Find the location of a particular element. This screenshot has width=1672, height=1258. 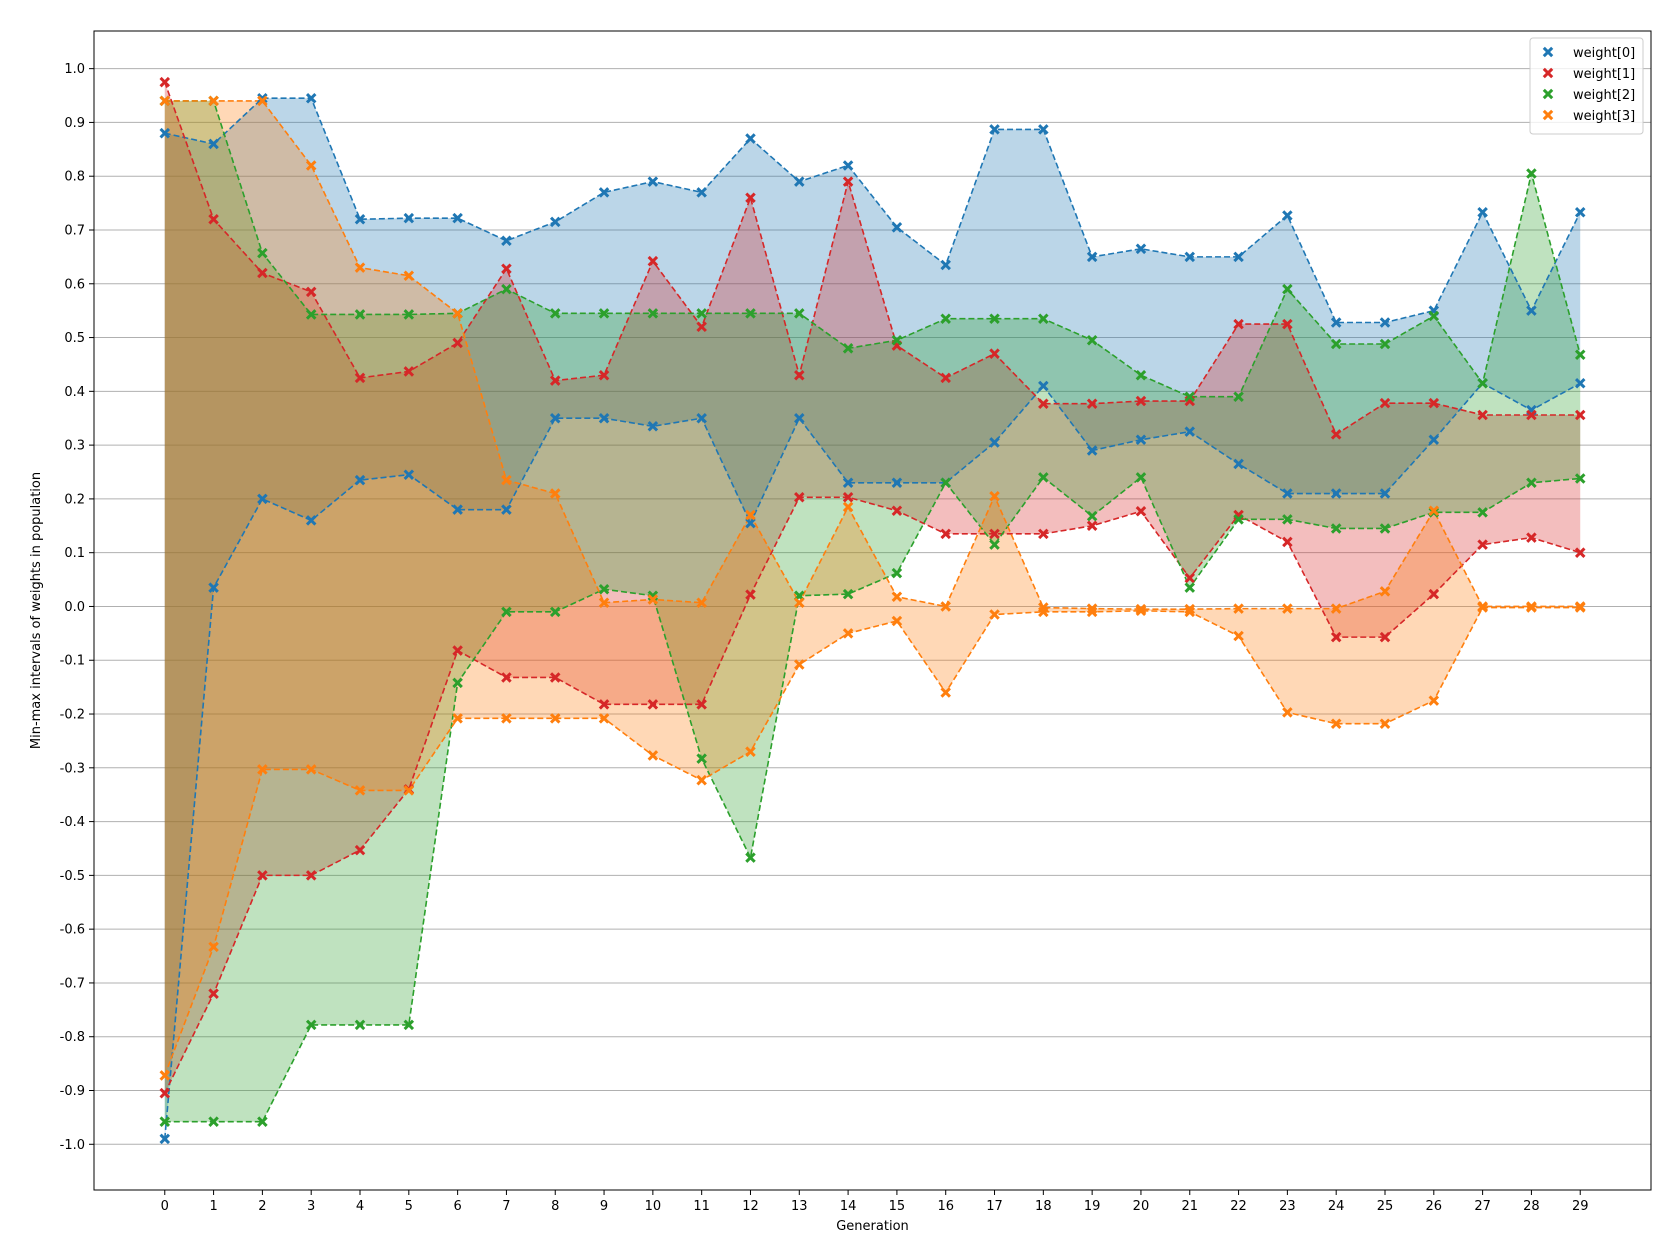

x-tick-label: 11 is located at coordinates (701, 1206).